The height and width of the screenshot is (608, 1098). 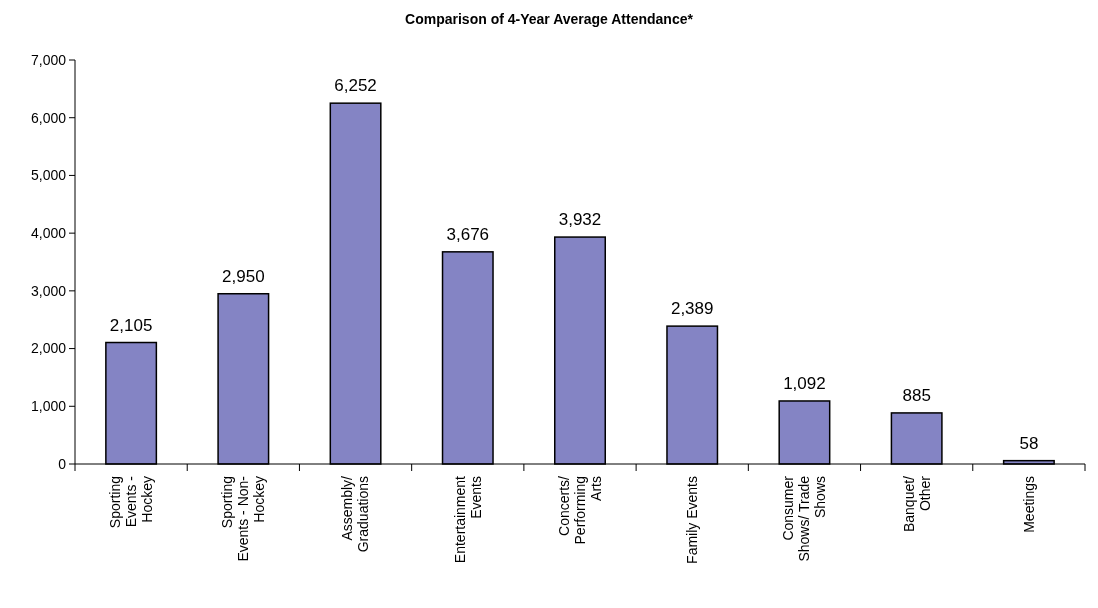 I want to click on y-tick-label: 7,000, so click(x=48, y=59).